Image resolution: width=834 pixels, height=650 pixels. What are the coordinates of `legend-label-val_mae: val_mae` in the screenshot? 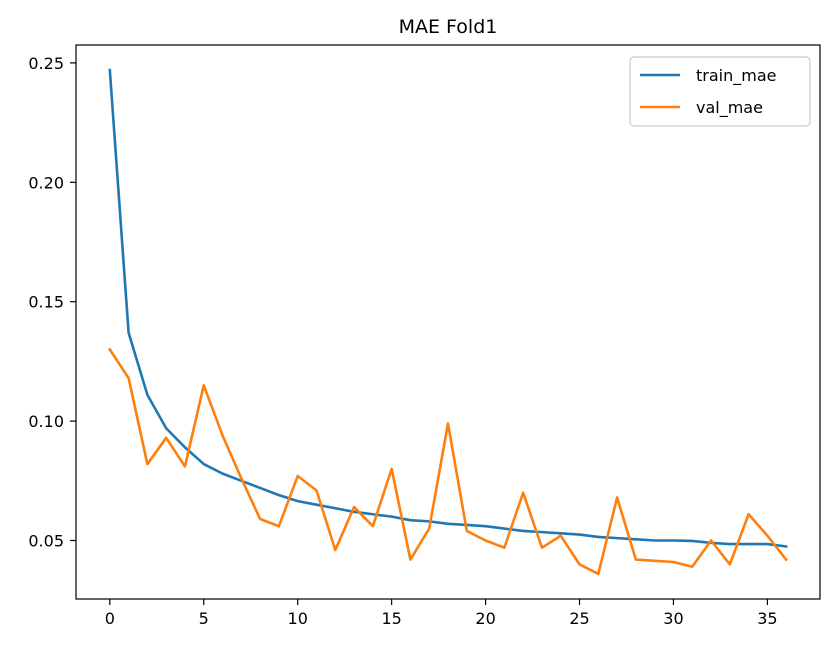 It's located at (729, 108).